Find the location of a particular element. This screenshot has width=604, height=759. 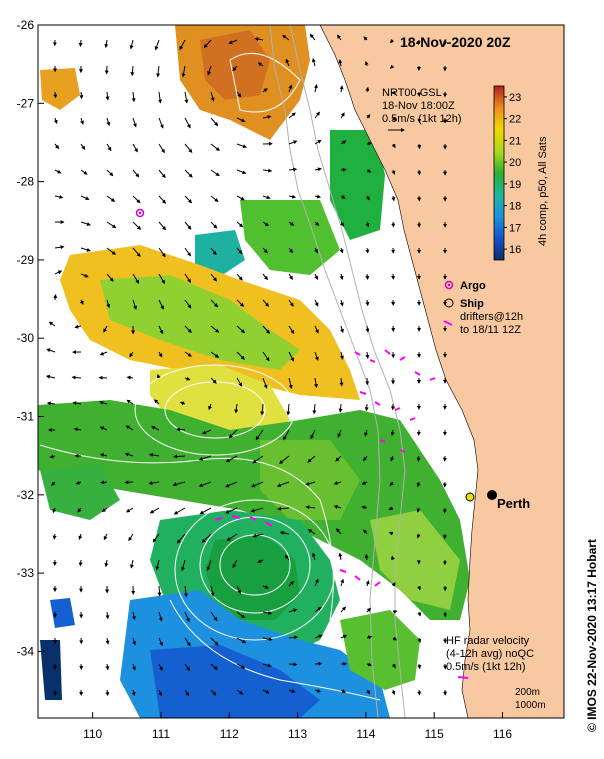

colorbar-tick-label: 21 is located at coordinates (515, 141).